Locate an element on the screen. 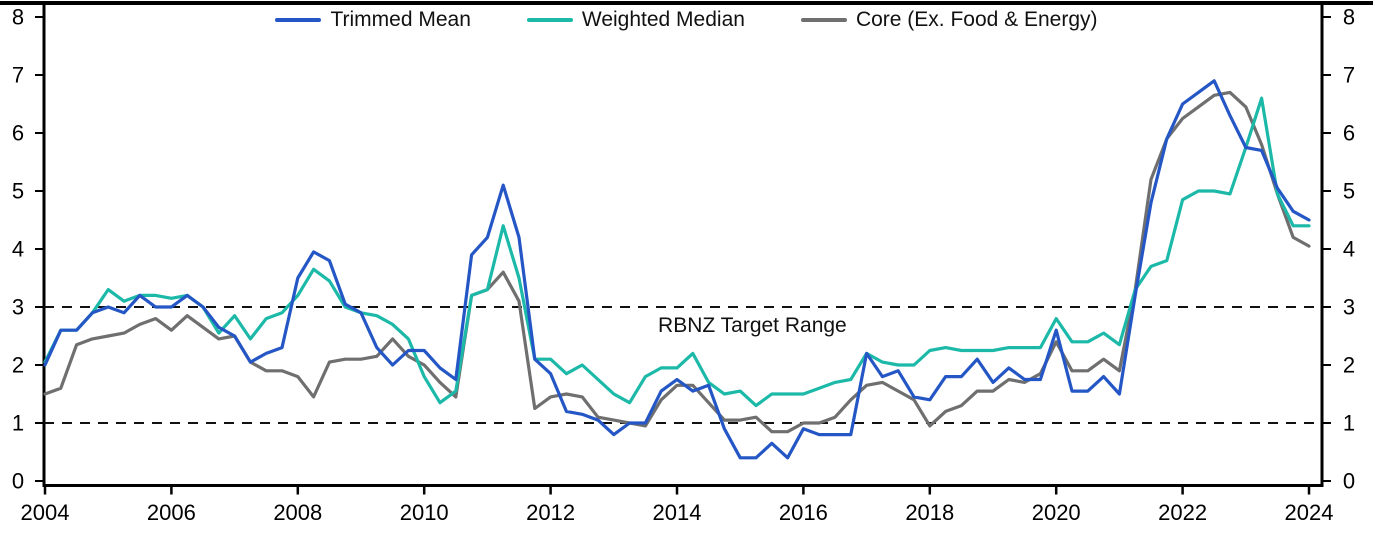 This screenshot has height=542, width=1373. legend-item-core: Core (Ex. Food & Energy) is located at coordinates (949, 20).